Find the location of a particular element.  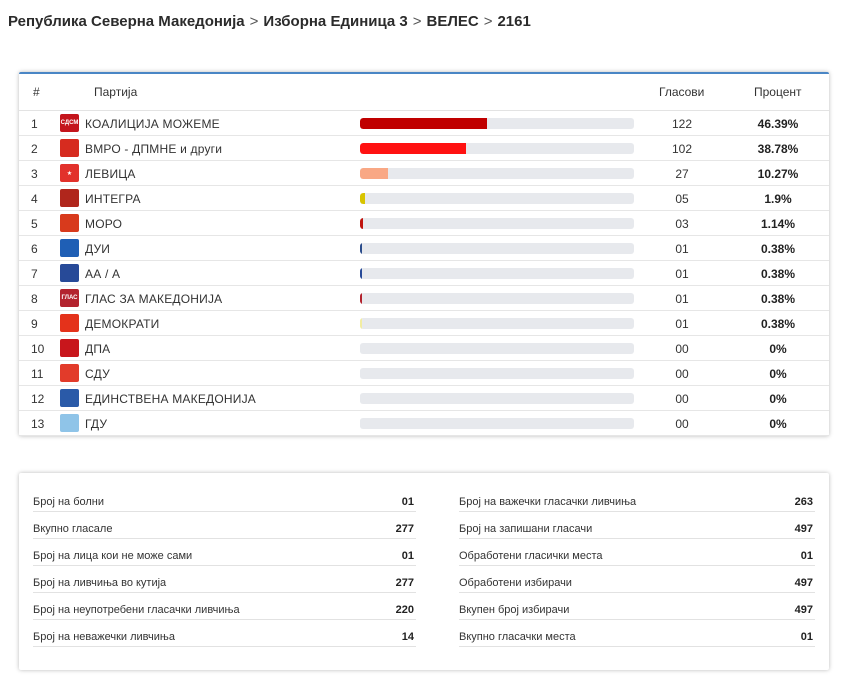

stat-value: 01 is located at coordinates (407, 556).